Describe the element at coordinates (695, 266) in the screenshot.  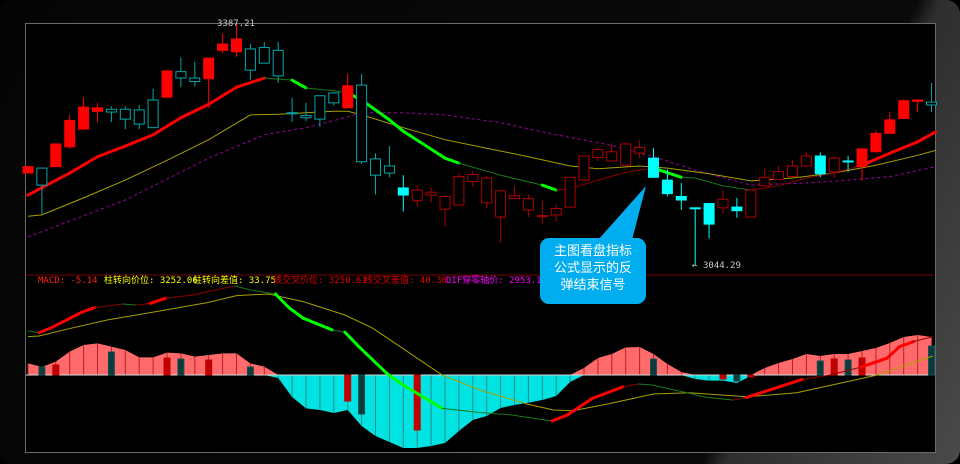
I see `low-price-arrow: ←` at that location.